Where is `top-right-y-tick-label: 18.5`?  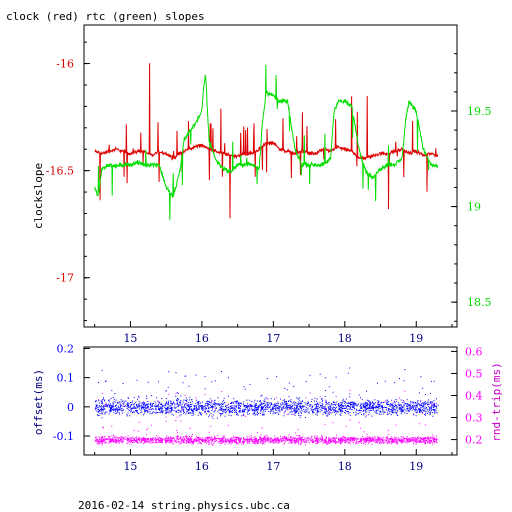
top-right-y-tick-label: 18.5 is located at coordinates (479, 302).